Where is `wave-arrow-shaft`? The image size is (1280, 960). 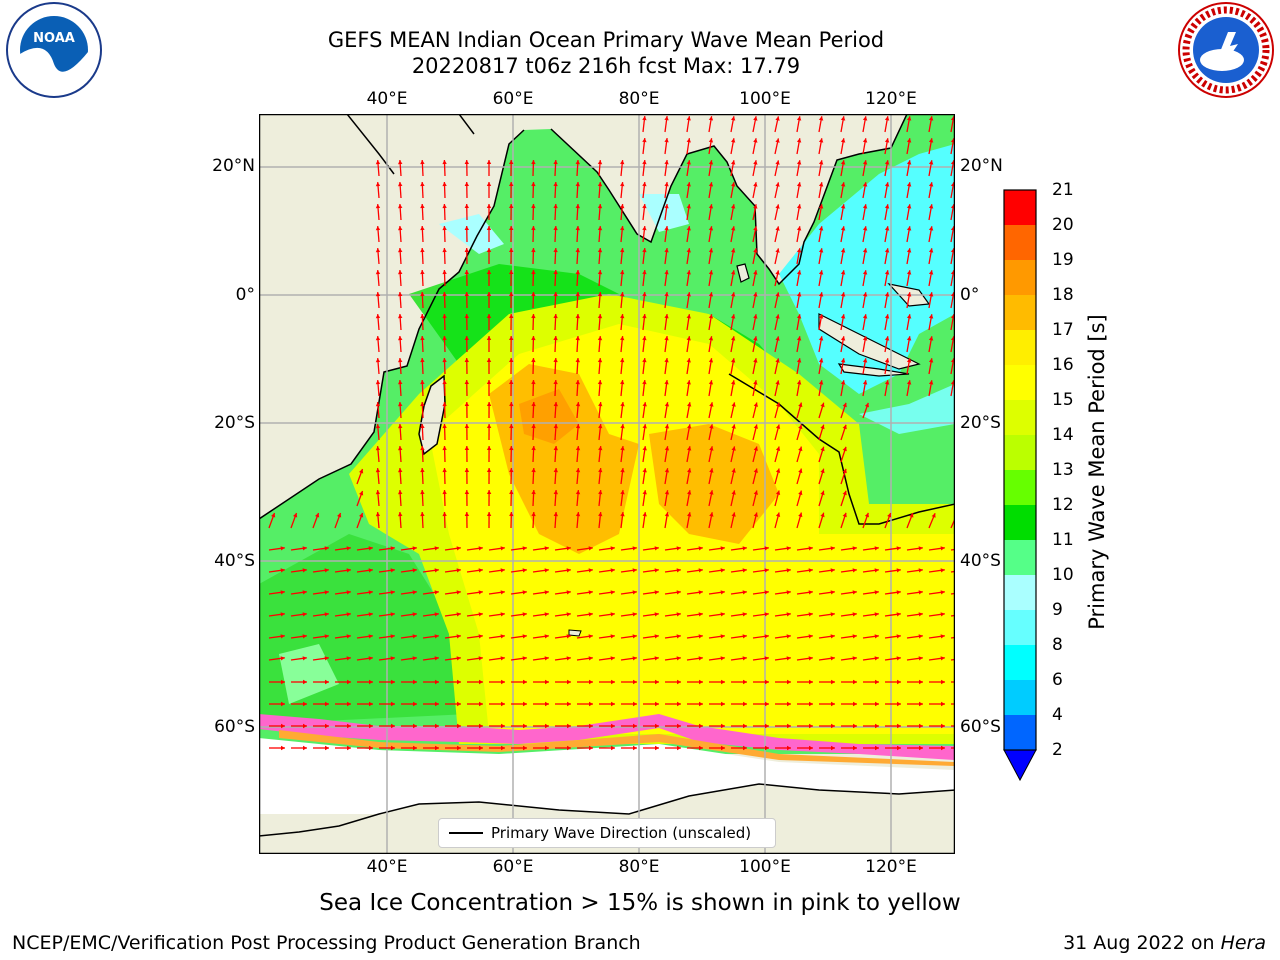 wave-arrow-shaft is located at coordinates (952, 593).